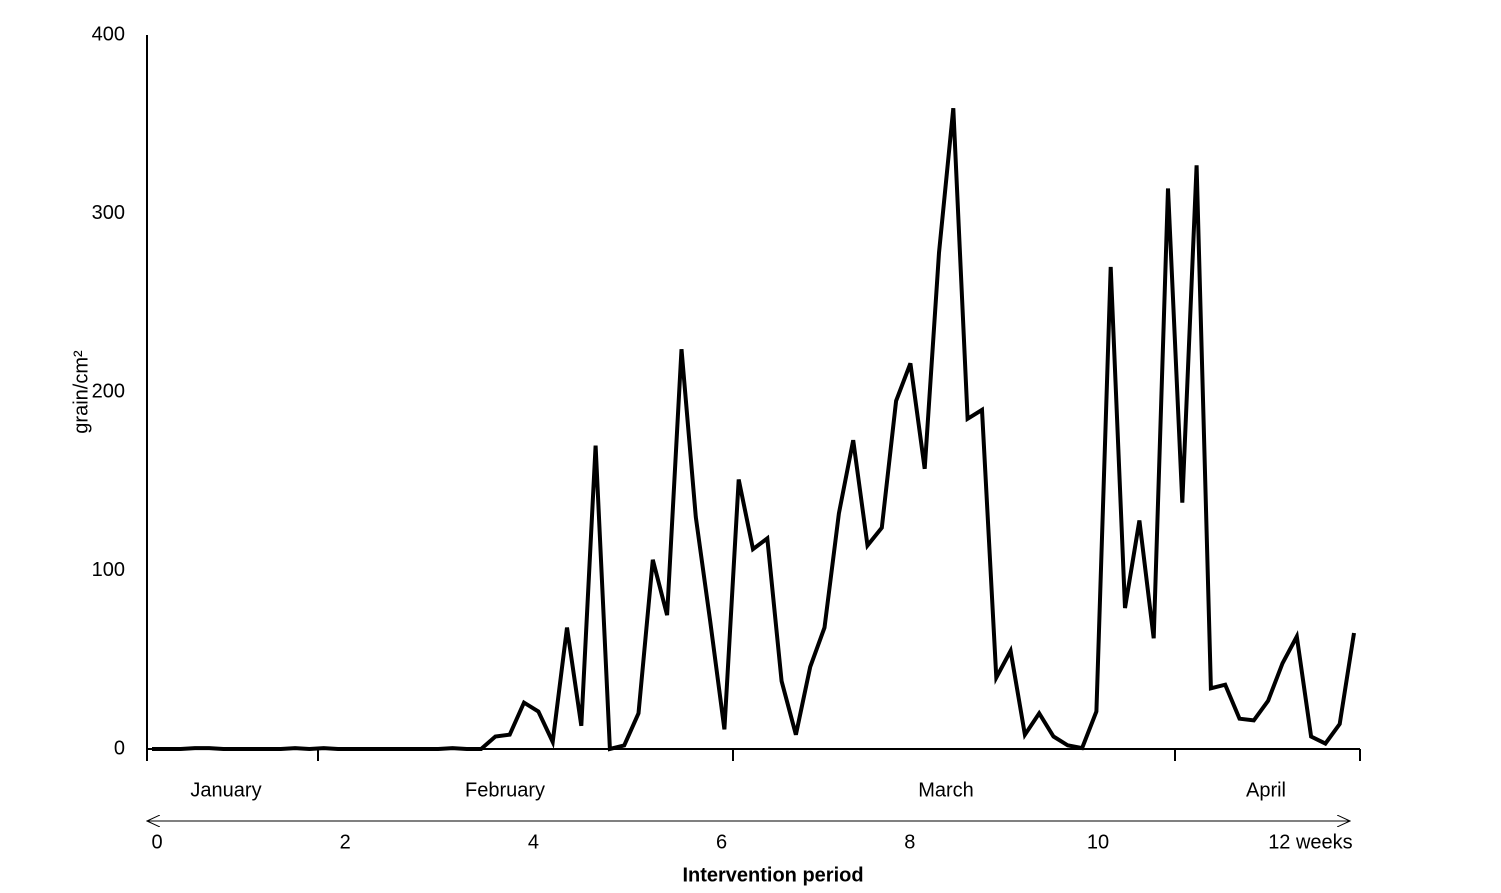  I want to click on y-tick-label: 300, so click(108, 213).